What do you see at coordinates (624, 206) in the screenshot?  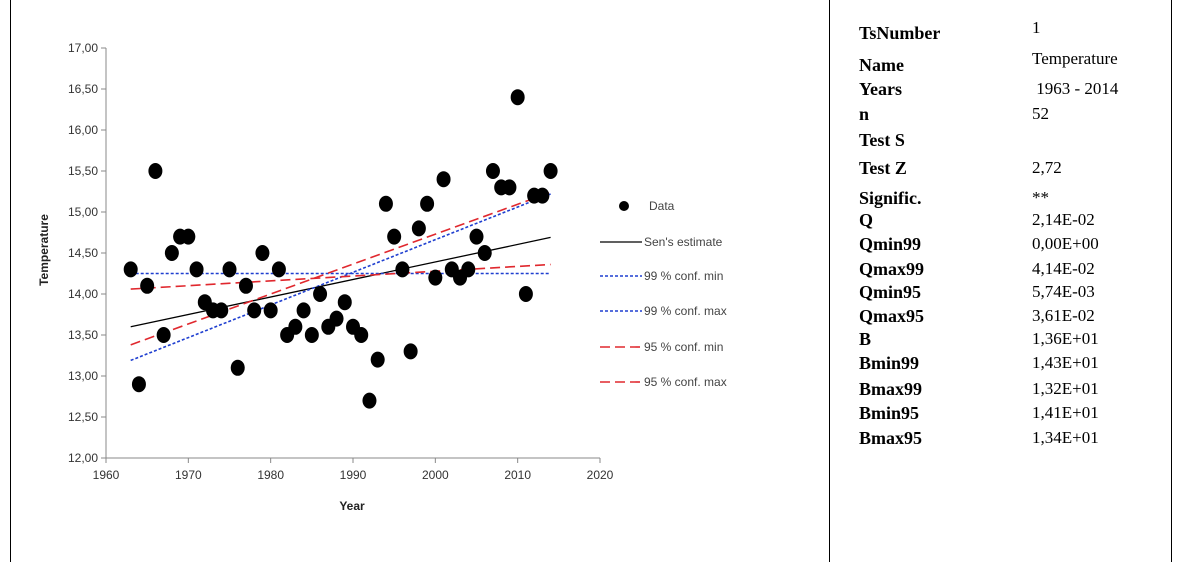 I see `legend-marker-data` at bounding box center [624, 206].